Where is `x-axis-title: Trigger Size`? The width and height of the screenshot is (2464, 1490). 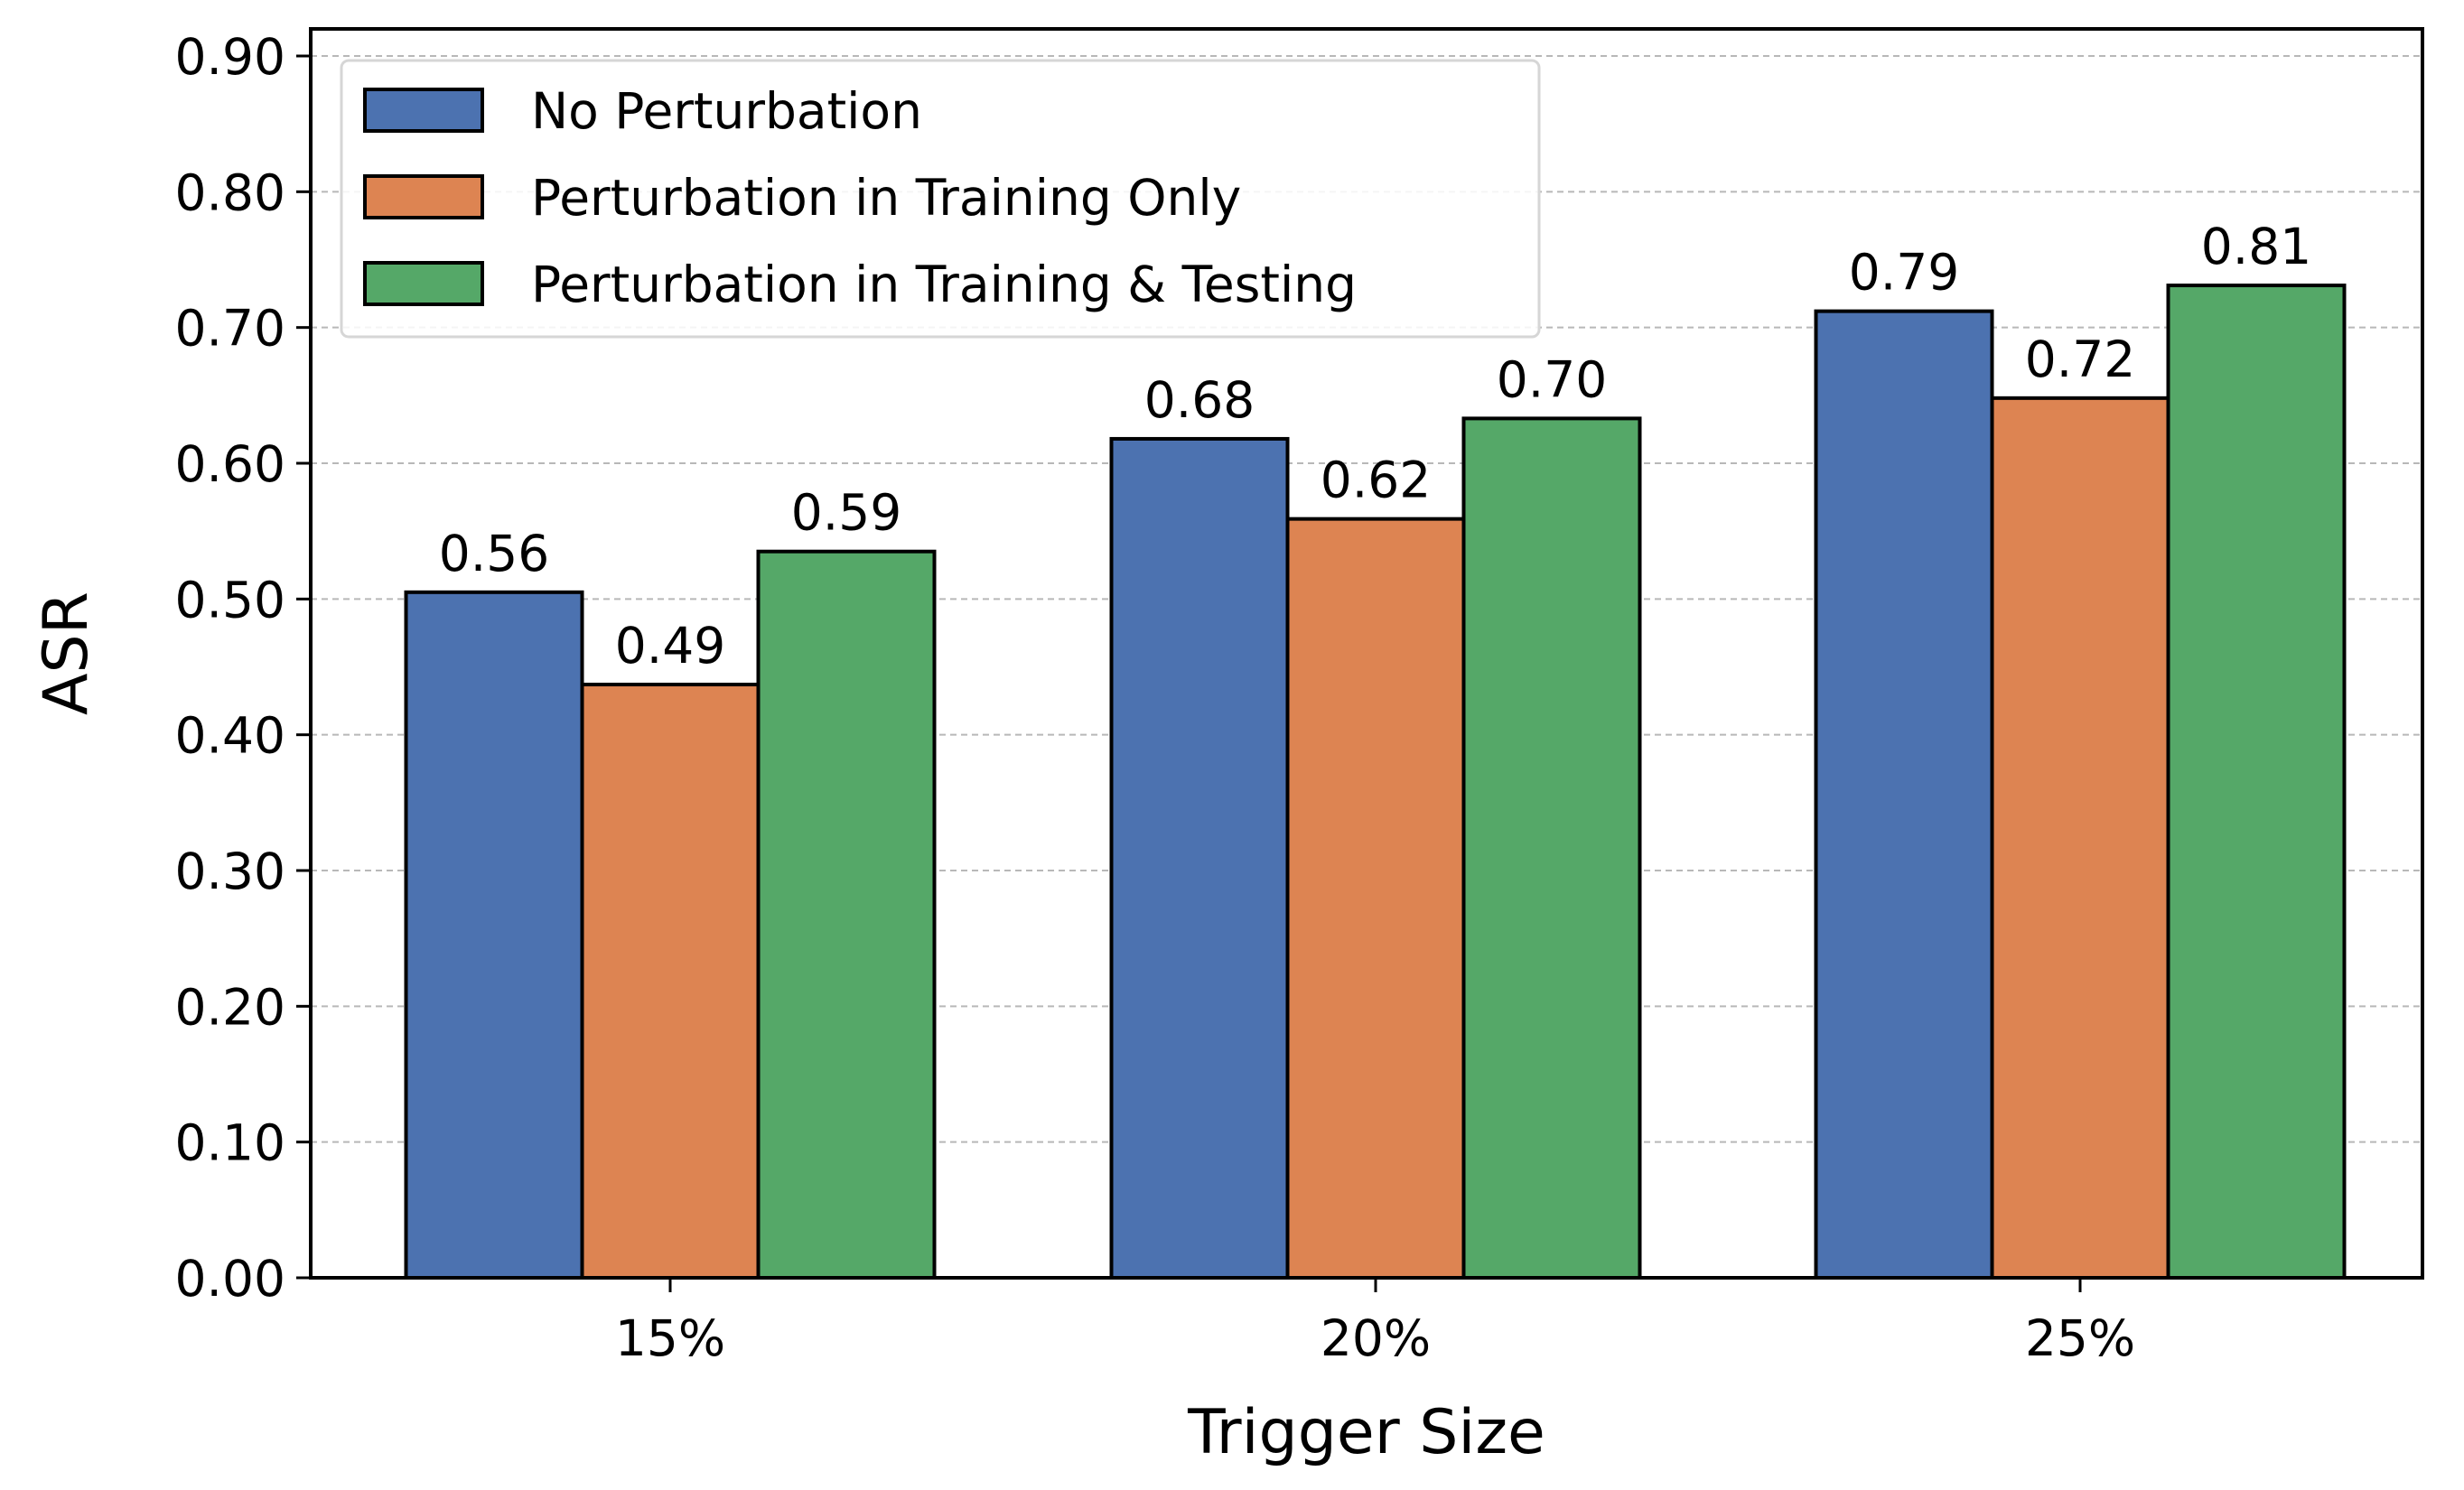 x-axis-title: Trigger Size is located at coordinates (1366, 1433).